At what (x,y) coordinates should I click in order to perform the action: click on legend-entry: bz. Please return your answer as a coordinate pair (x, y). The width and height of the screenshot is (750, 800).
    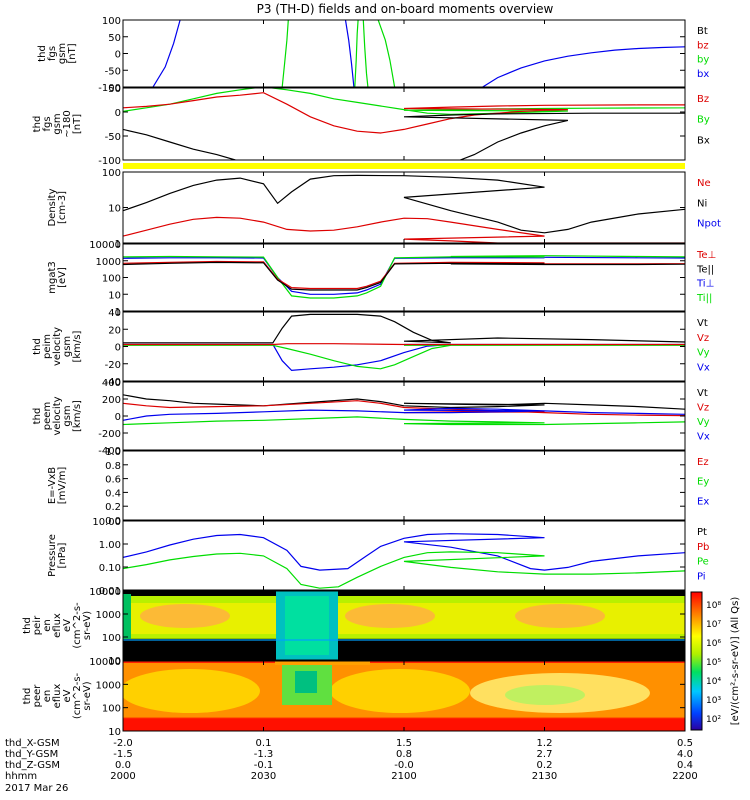
    Looking at the image, I should click on (703, 45).